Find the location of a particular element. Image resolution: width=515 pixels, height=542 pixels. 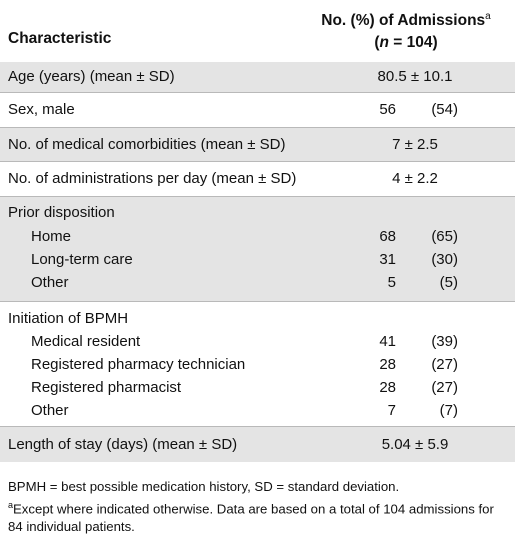

list-item-percent: (5) is located at coordinates (448, 282).